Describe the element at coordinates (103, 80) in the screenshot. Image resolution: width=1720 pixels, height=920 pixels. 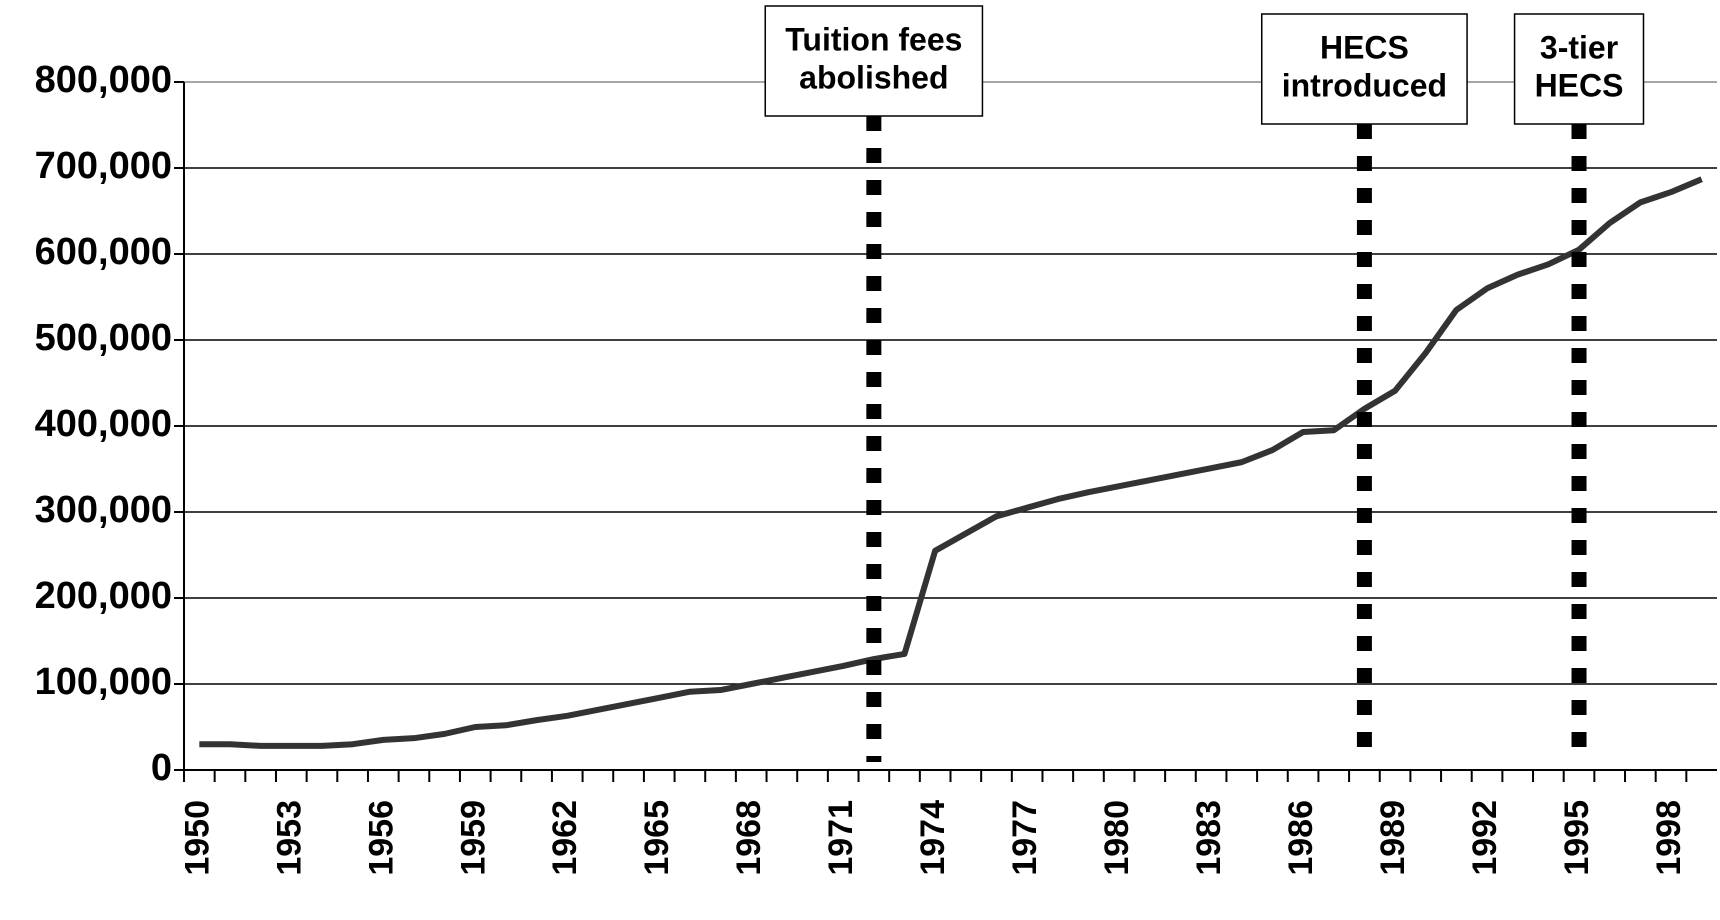
I see `y-tick-label: 800,000` at that location.